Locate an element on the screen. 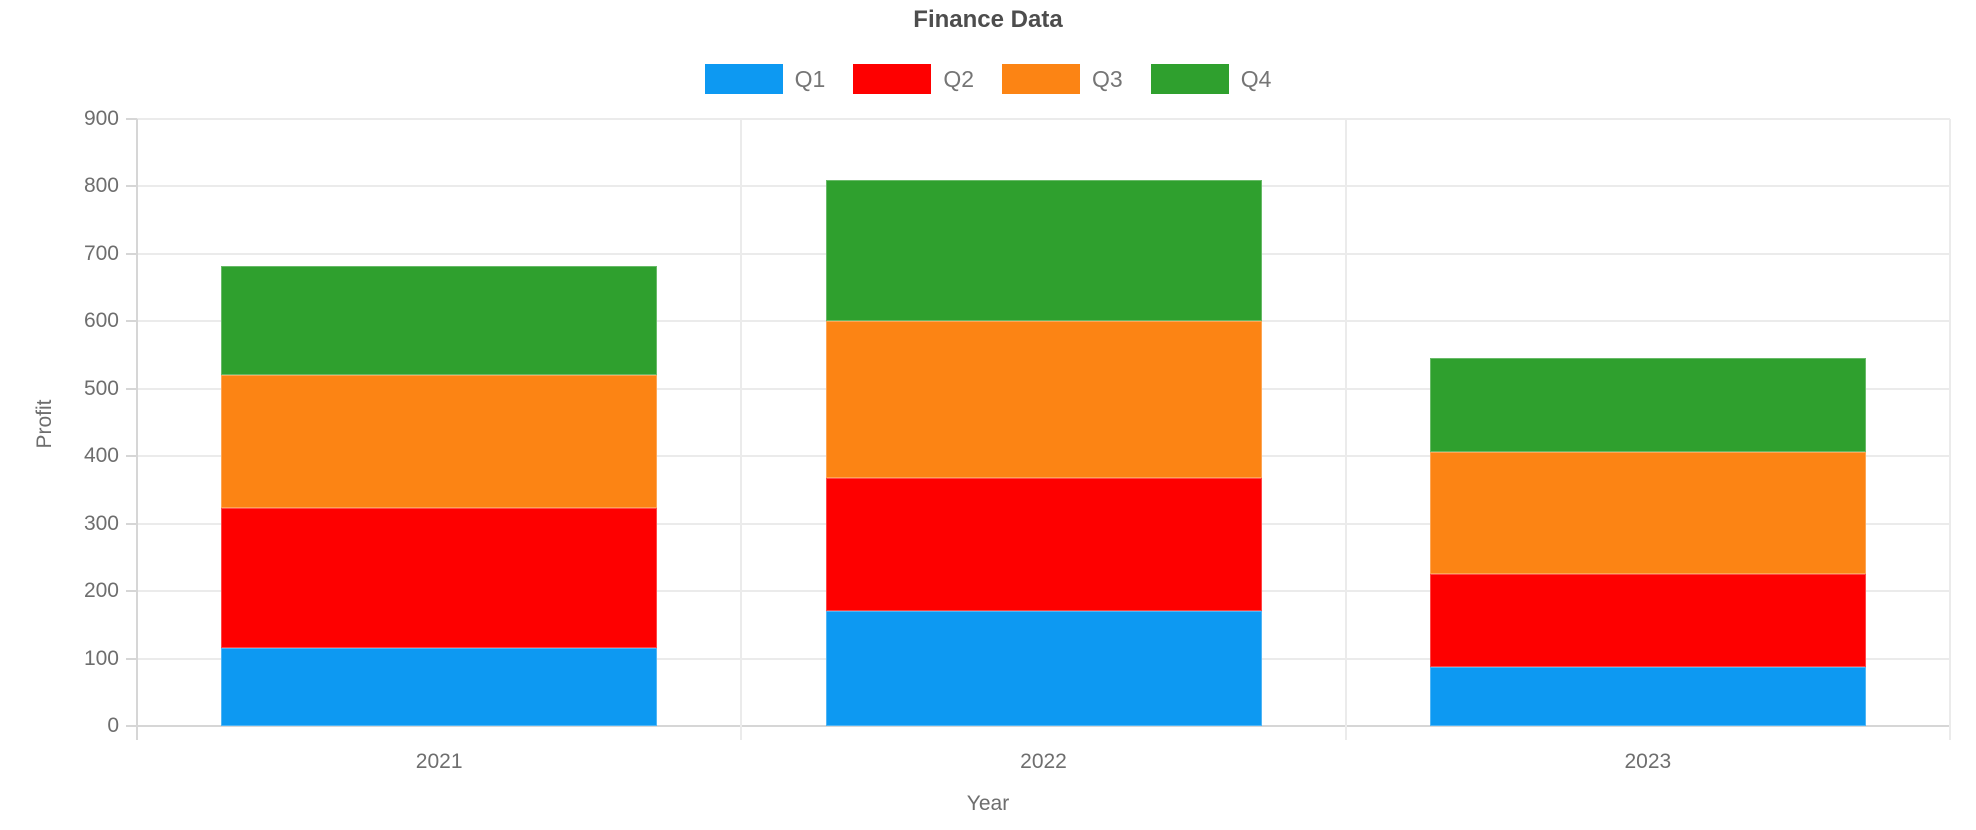 Image resolution: width=1976 pixels, height=830 pixels. bar-2021-q4 is located at coordinates (439, 321).